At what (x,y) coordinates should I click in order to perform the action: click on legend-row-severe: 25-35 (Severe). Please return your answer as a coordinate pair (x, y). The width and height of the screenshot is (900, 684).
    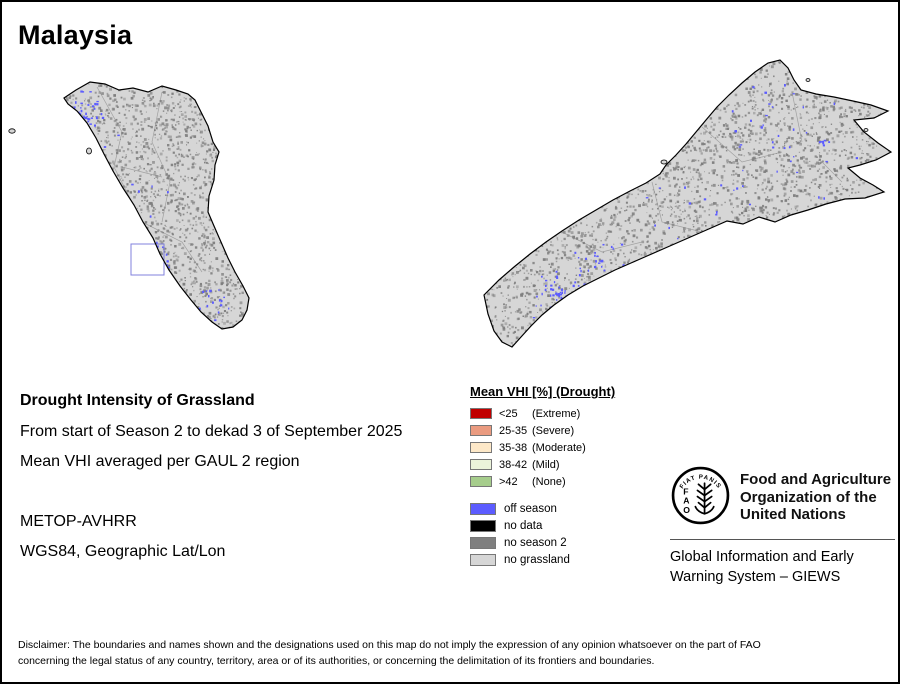
    Looking at the image, I should click on (577, 430).